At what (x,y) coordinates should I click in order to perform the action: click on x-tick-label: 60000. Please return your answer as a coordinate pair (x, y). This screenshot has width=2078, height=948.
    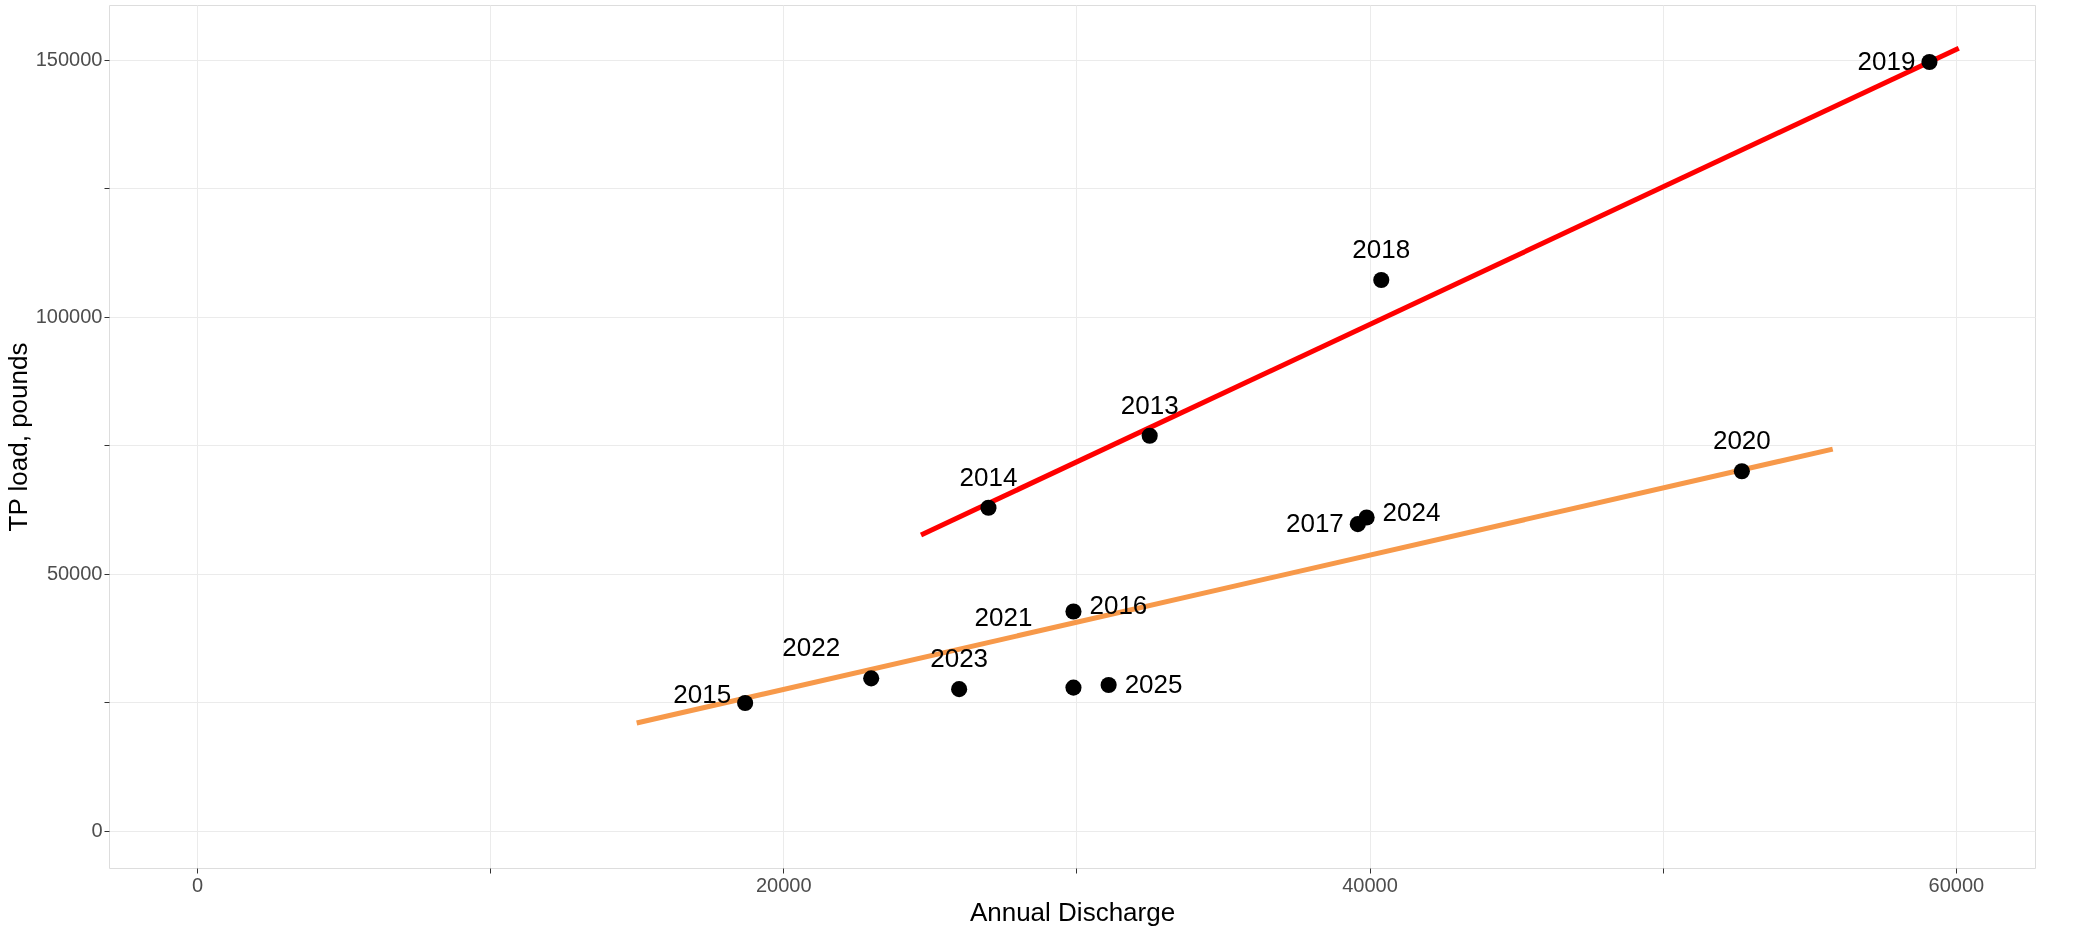
    Looking at the image, I should click on (1956, 884).